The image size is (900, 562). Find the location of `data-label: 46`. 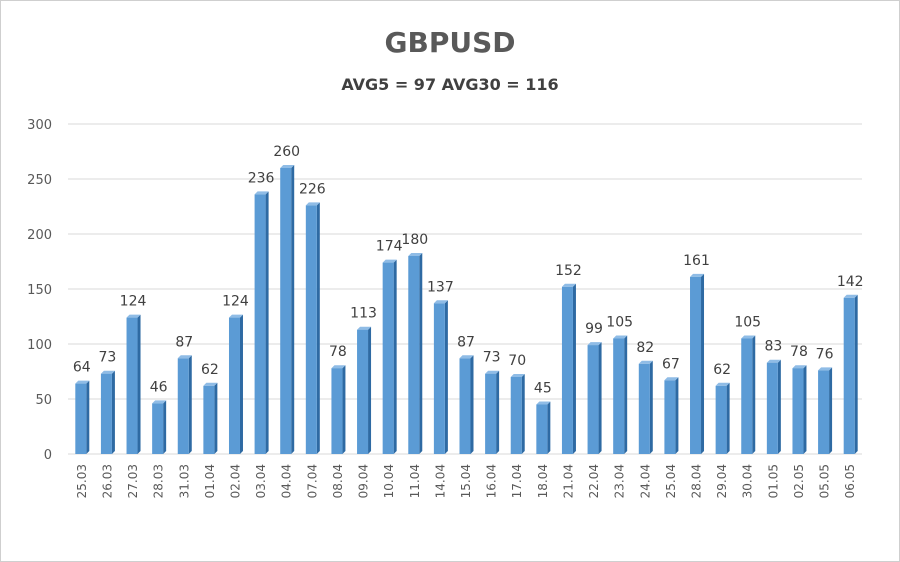

data-label: 46 is located at coordinates (159, 387).